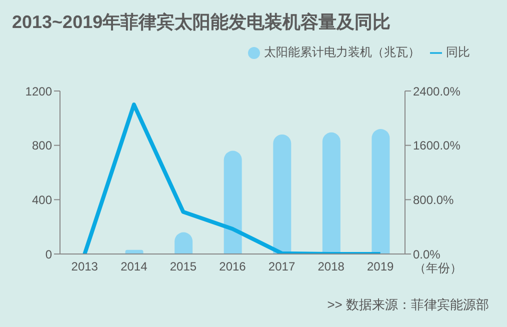  I want to click on x-tick-label: 2016, so click(232, 267).